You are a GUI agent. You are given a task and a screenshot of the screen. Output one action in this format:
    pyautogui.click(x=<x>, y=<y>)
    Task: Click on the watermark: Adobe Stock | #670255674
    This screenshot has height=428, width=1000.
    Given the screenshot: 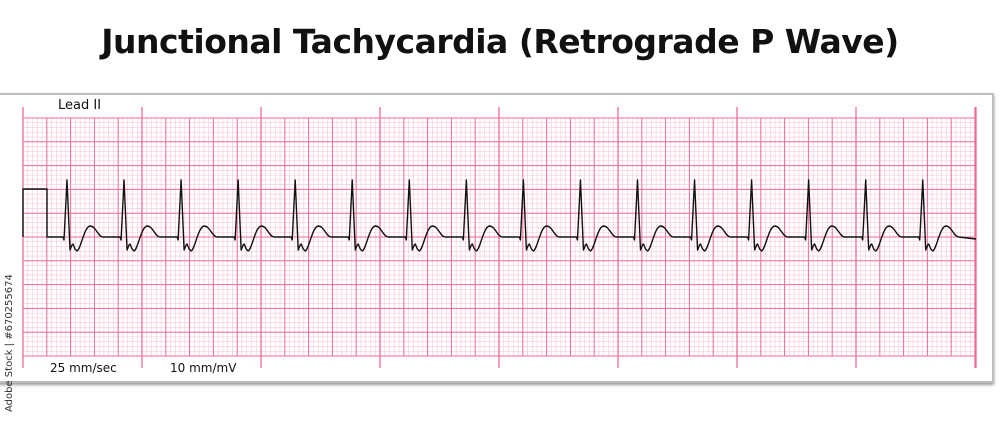 What is the action you would take?
    pyautogui.click(x=9, y=343)
    